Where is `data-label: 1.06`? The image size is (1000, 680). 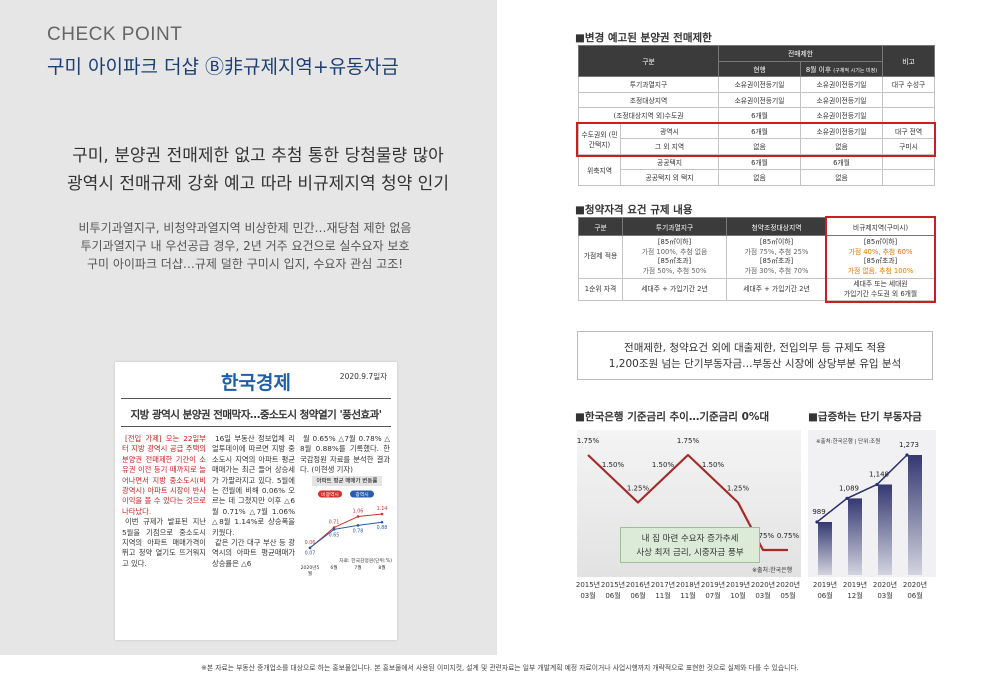 data-label: 1.06 is located at coordinates (358, 512).